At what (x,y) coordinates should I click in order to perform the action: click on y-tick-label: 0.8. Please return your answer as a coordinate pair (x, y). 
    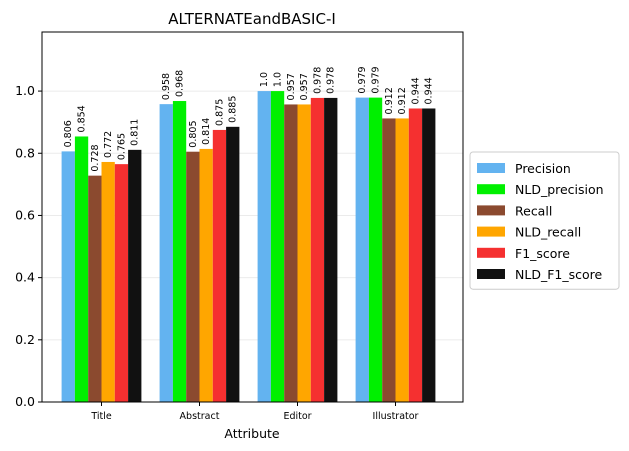
    Looking at the image, I should click on (25, 152).